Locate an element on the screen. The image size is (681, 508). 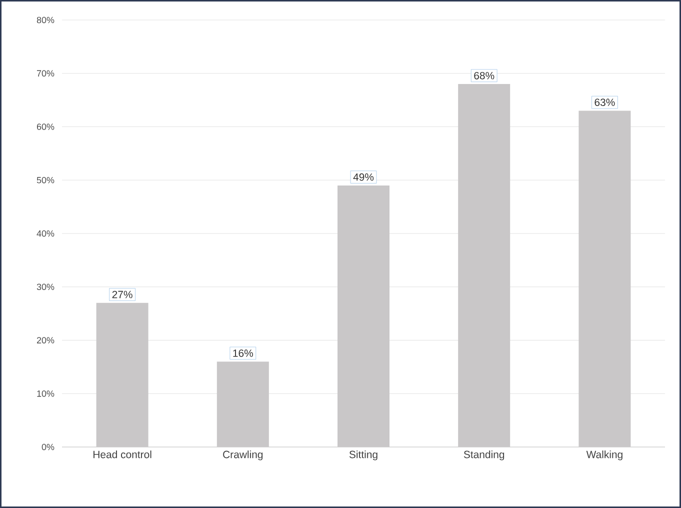
data-label: 49% is located at coordinates (363, 177).